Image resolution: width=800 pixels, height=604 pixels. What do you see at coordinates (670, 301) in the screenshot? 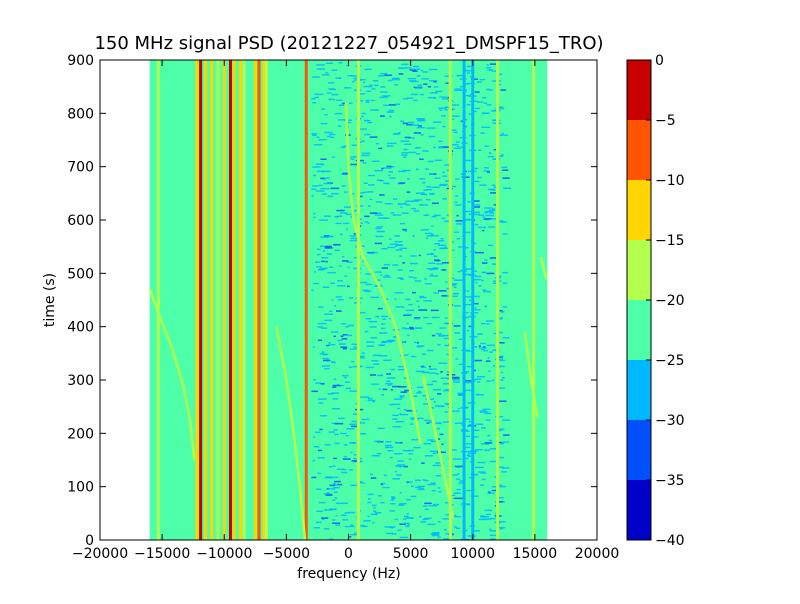
I see `colorbar-tick-label: −20` at bounding box center [670, 301].